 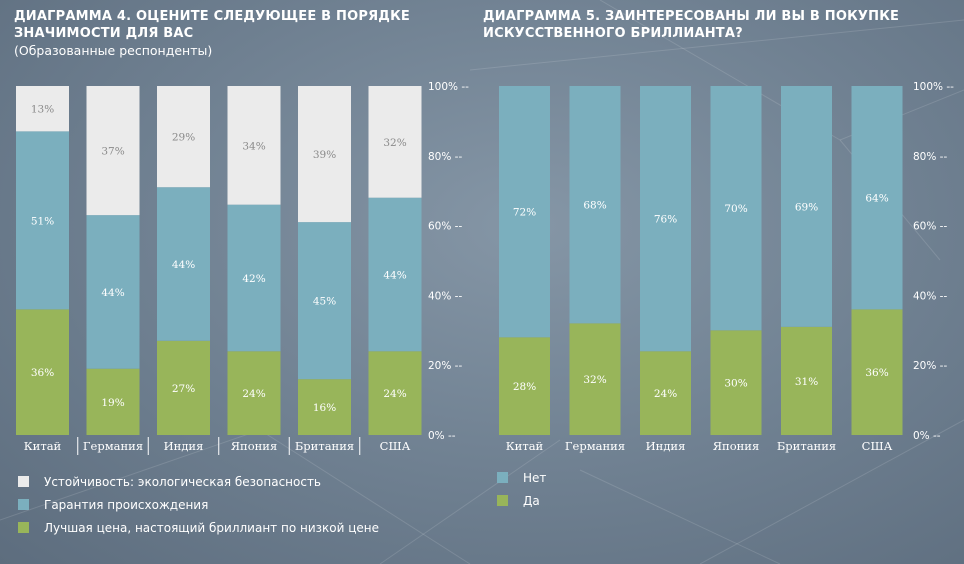 I want to click on chart4-value-label: 34%, so click(x=253, y=146).